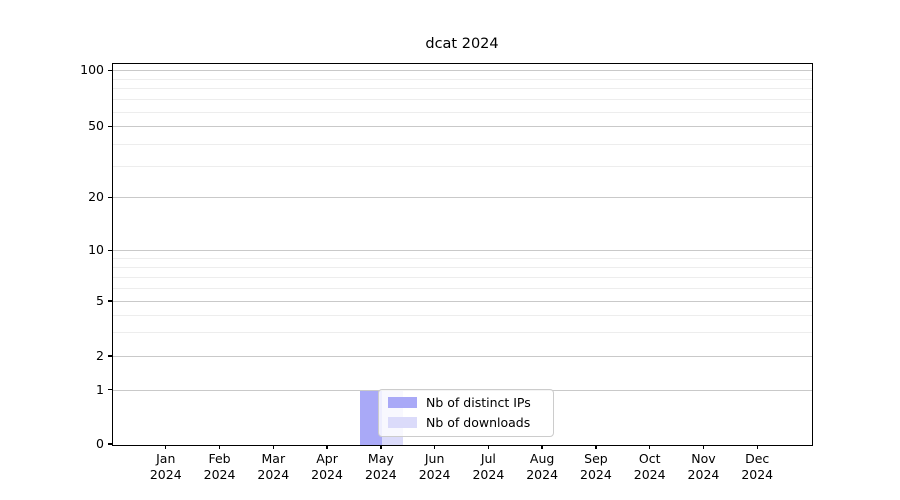 The image size is (900, 500). I want to click on y-tick-label: 20, so click(96, 197).